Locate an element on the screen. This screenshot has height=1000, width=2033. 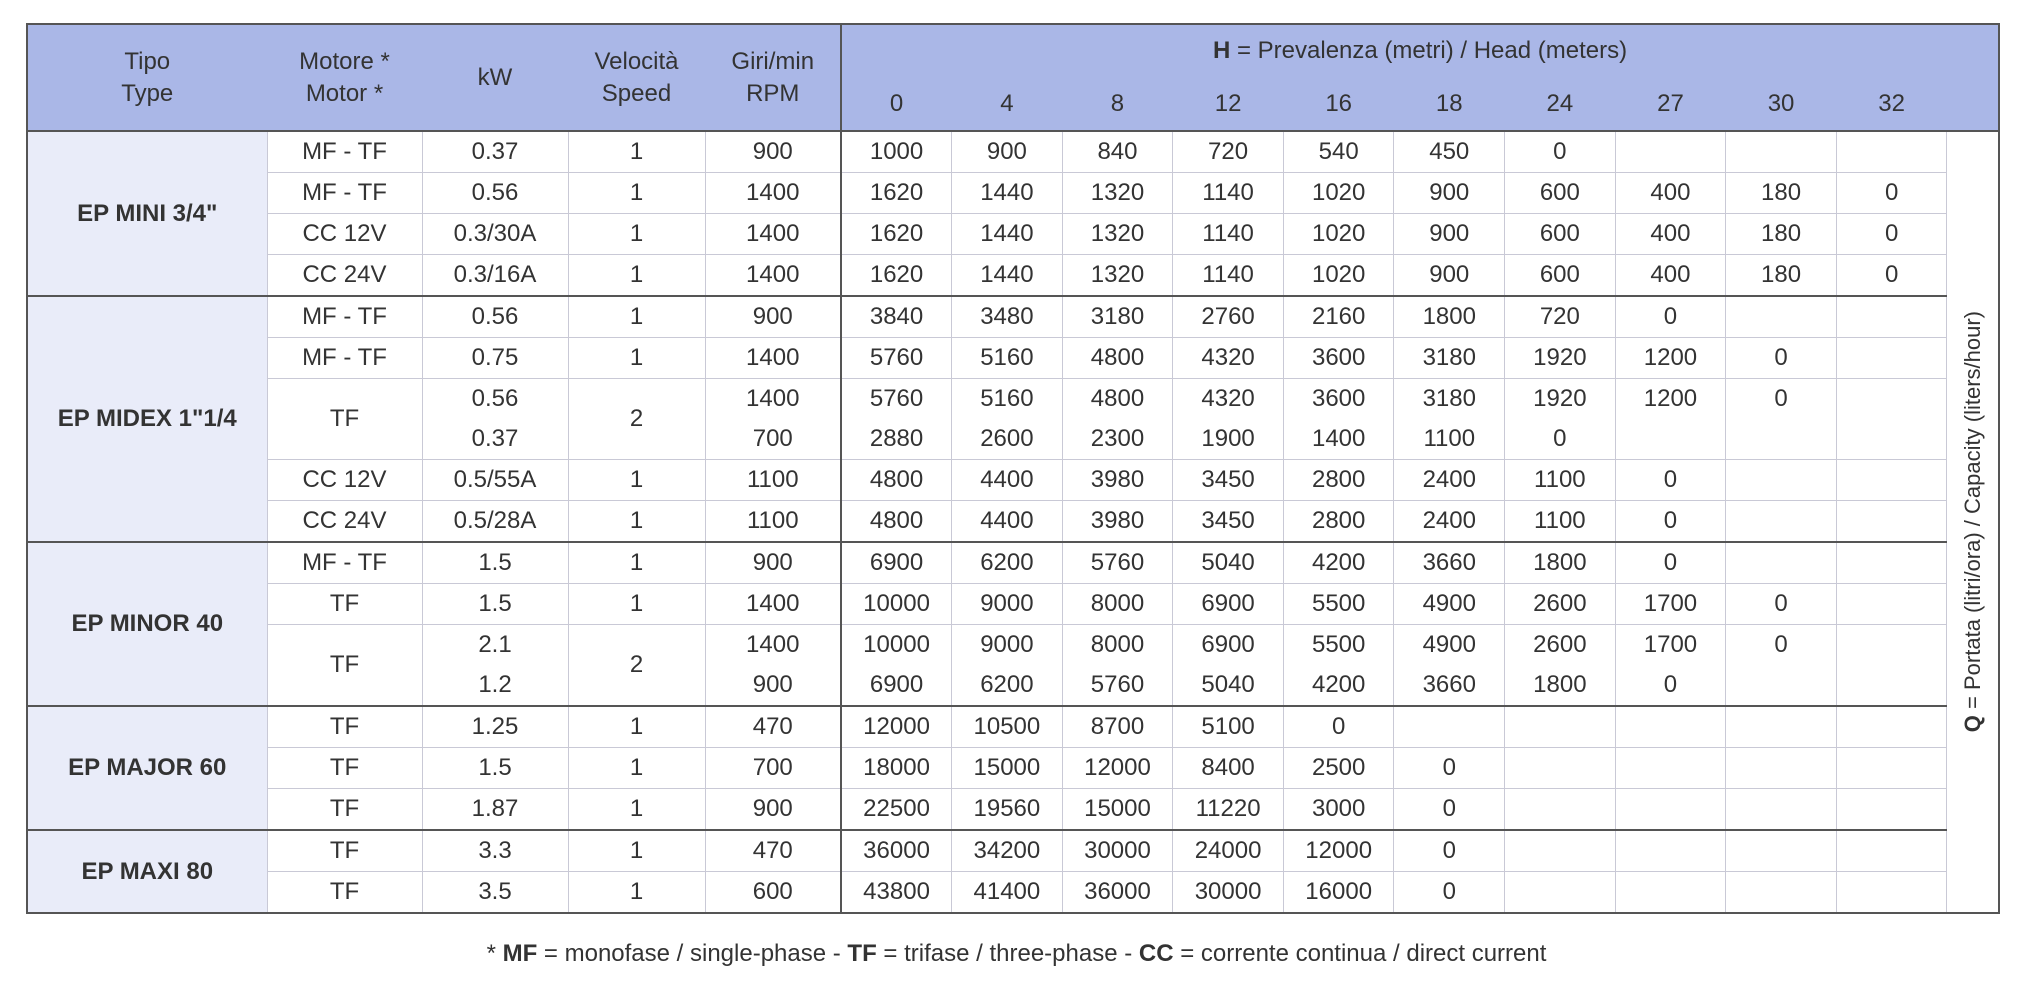
rpm: 900 is located at coordinates (773, 686).